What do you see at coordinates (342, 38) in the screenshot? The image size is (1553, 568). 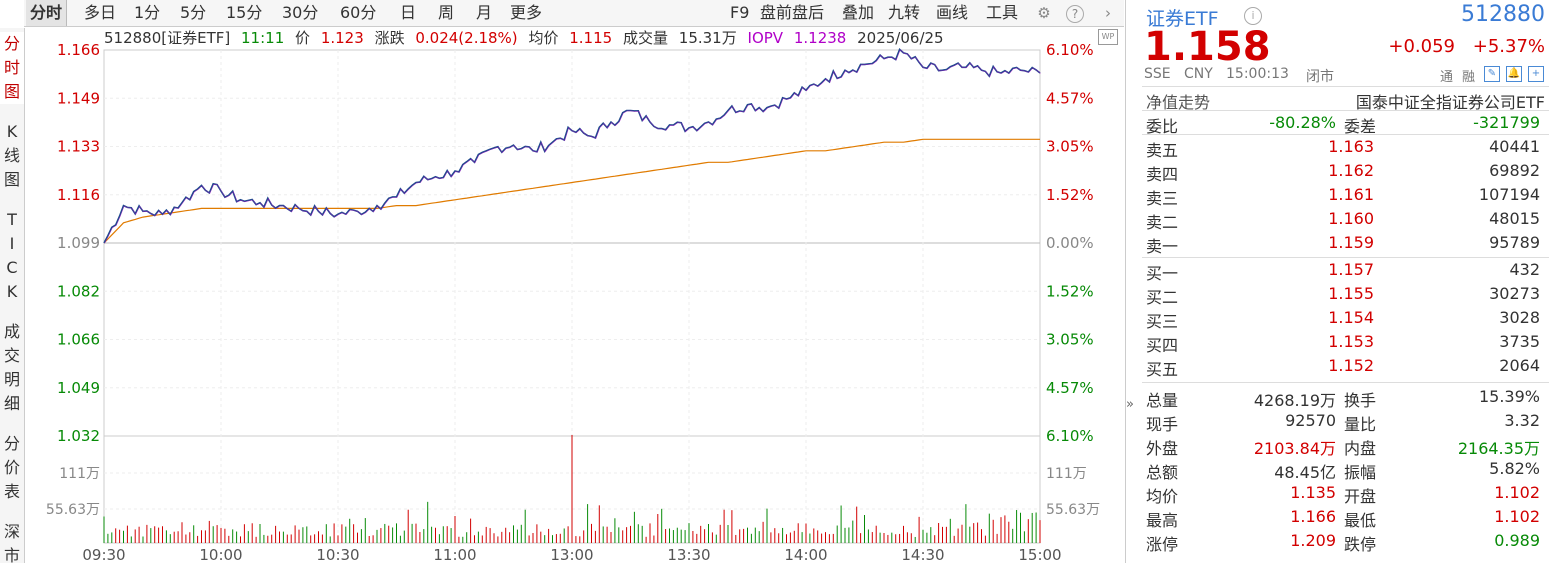 I see `price-value: 1.123` at bounding box center [342, 38].